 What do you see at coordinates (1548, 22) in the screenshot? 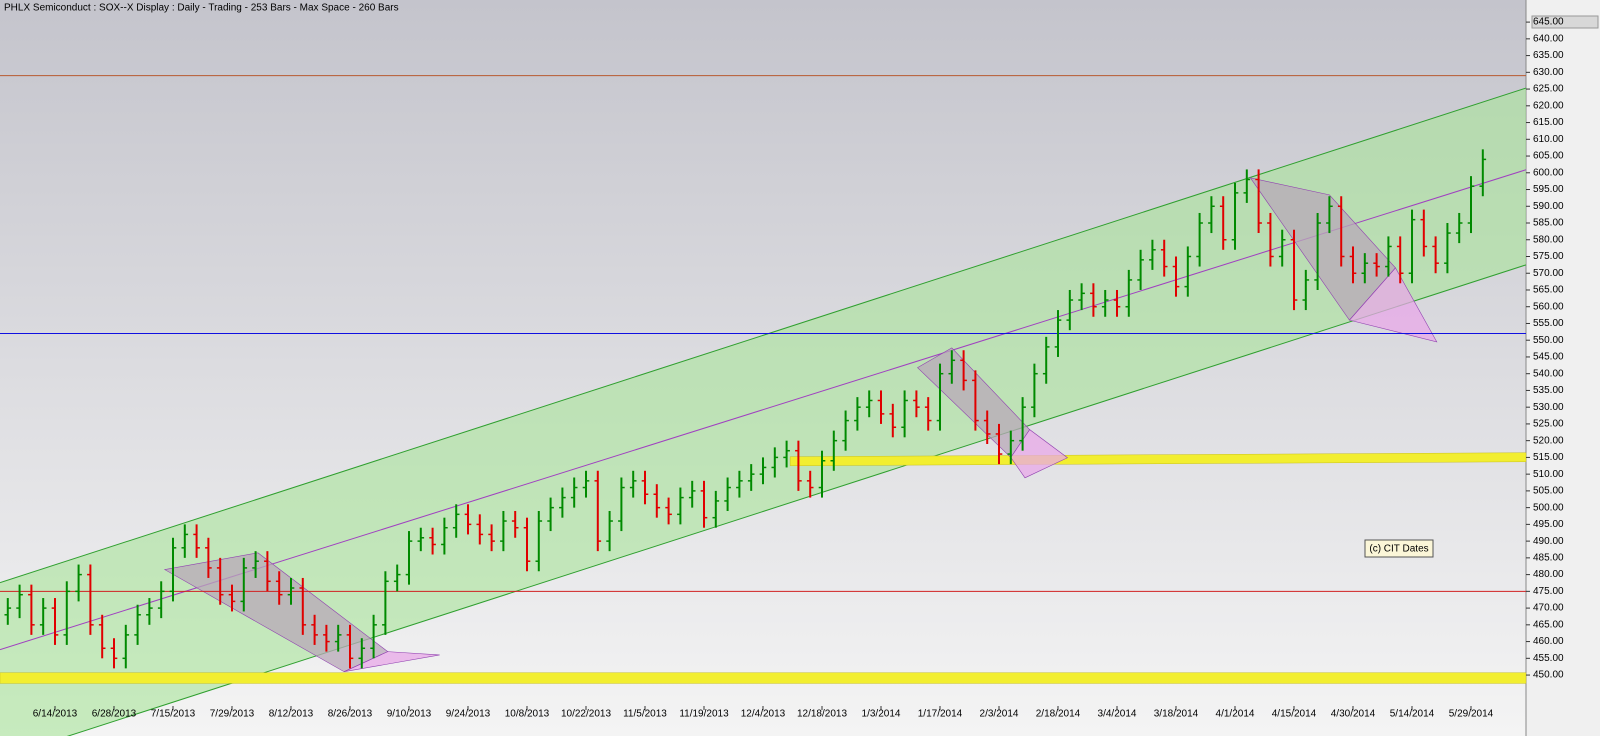
I see `y-tick-label: 645.00` at bounding box center [1548, 22].